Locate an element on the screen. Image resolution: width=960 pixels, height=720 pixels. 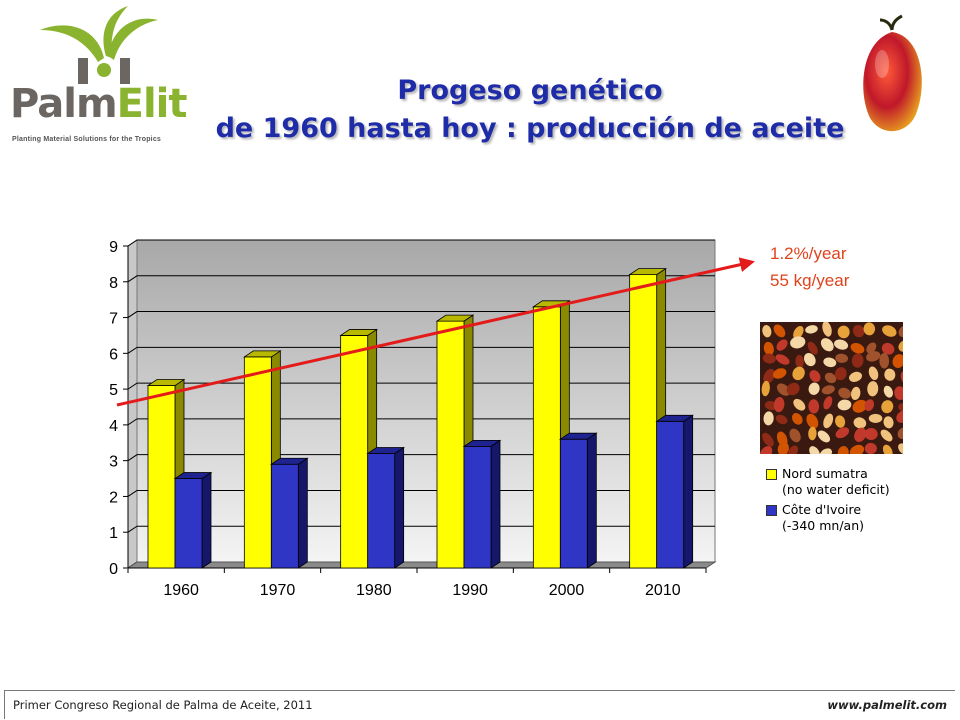
chart-side-wall is located at coordinates (132, 404).